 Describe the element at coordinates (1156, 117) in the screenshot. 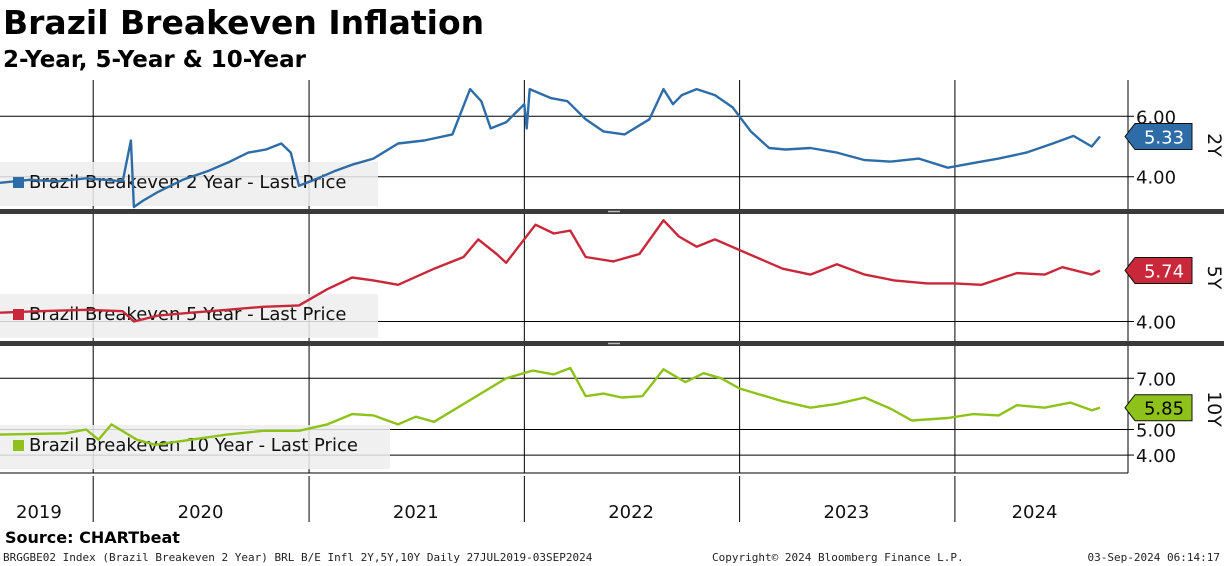

I see `tick-label-2y-1: 6.00` at that location.